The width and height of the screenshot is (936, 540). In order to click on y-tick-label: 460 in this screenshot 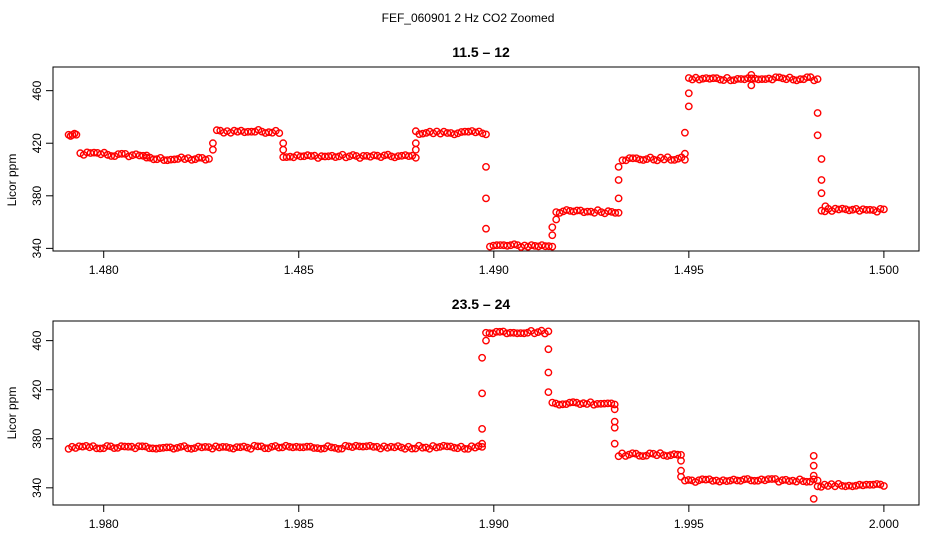, I will do `click(37, 90)`.